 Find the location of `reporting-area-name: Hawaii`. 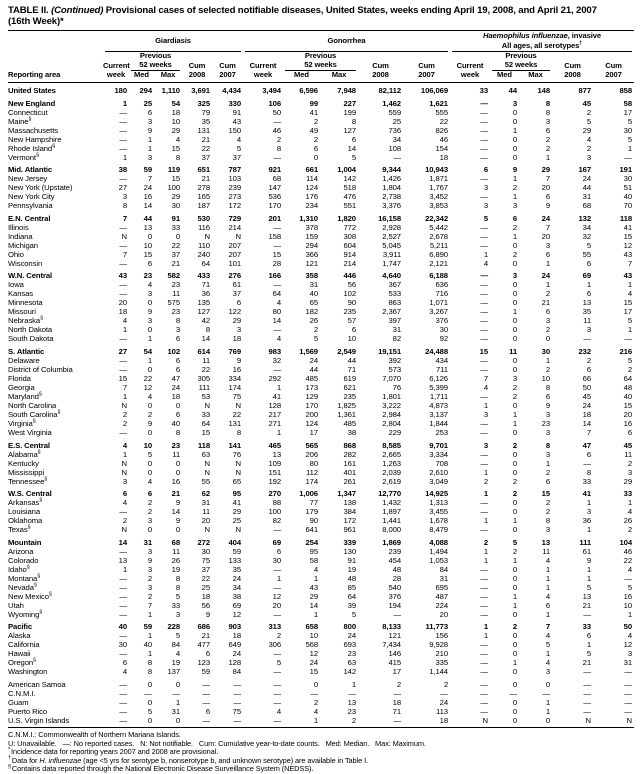

reporting-area-name: Hawaii is located at coordinates (19, 654).